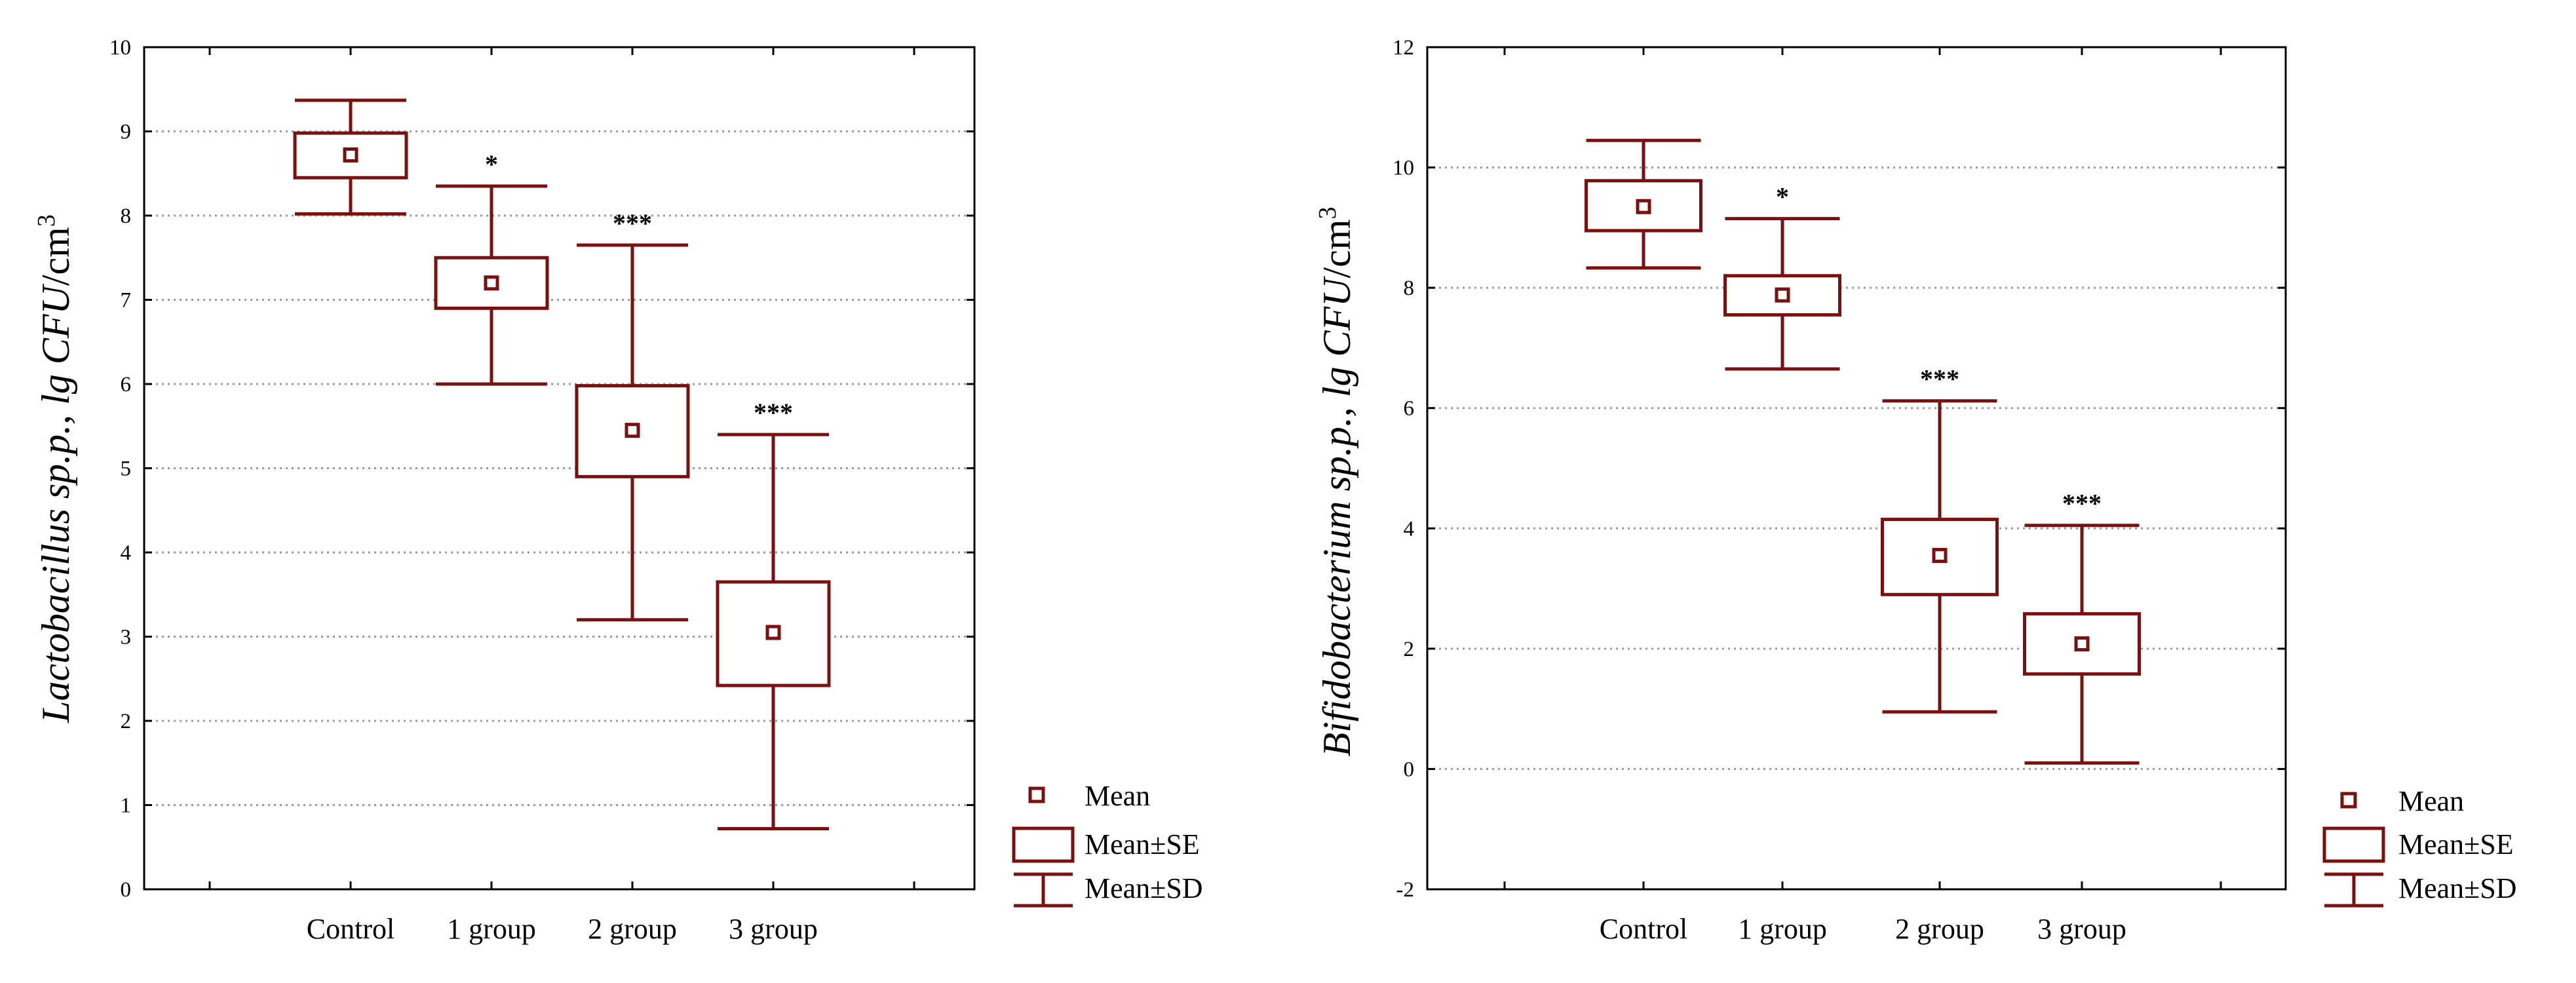  What do you see at coordinates (55, 574) in the screenshot?
I see `y-axis-label-organism: Lactobacillus sp.p.` at bounding box center [55, 574].